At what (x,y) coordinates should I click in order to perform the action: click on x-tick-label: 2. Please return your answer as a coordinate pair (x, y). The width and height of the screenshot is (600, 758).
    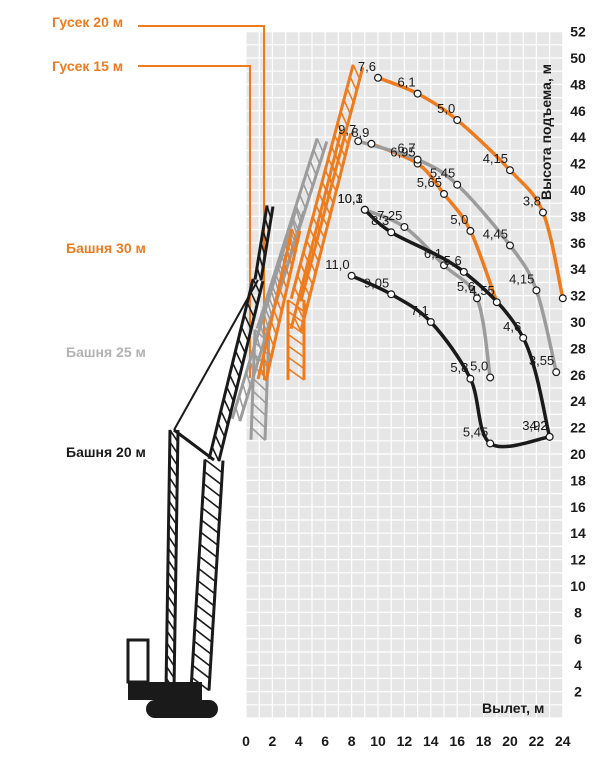
    Looking at the image, I should click on (273, 741).